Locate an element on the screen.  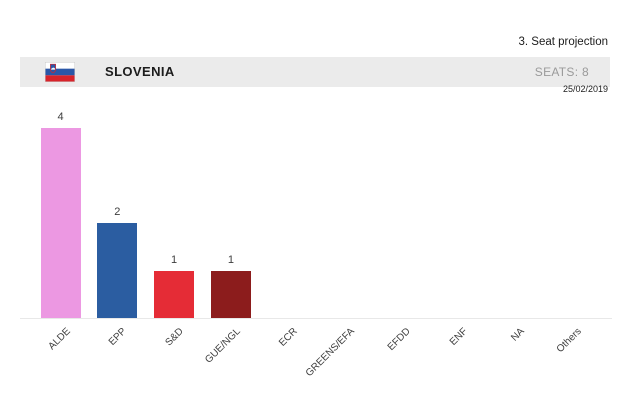
country-header-band: SLOVENIA SEATS: 8 is located at coordinates (315, 72).